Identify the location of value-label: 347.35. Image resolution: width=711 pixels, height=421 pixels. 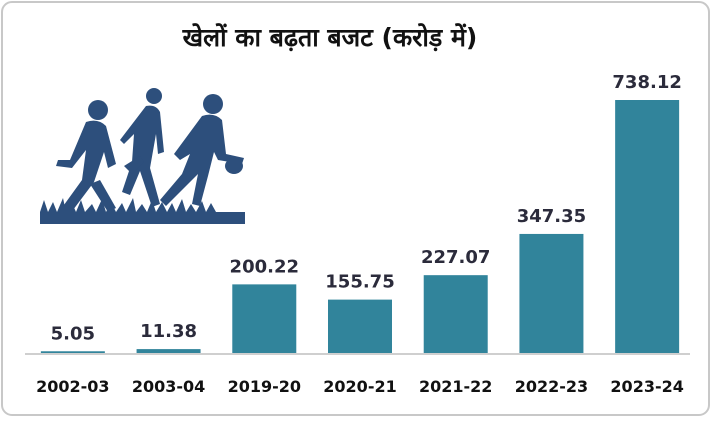
(551, 216).